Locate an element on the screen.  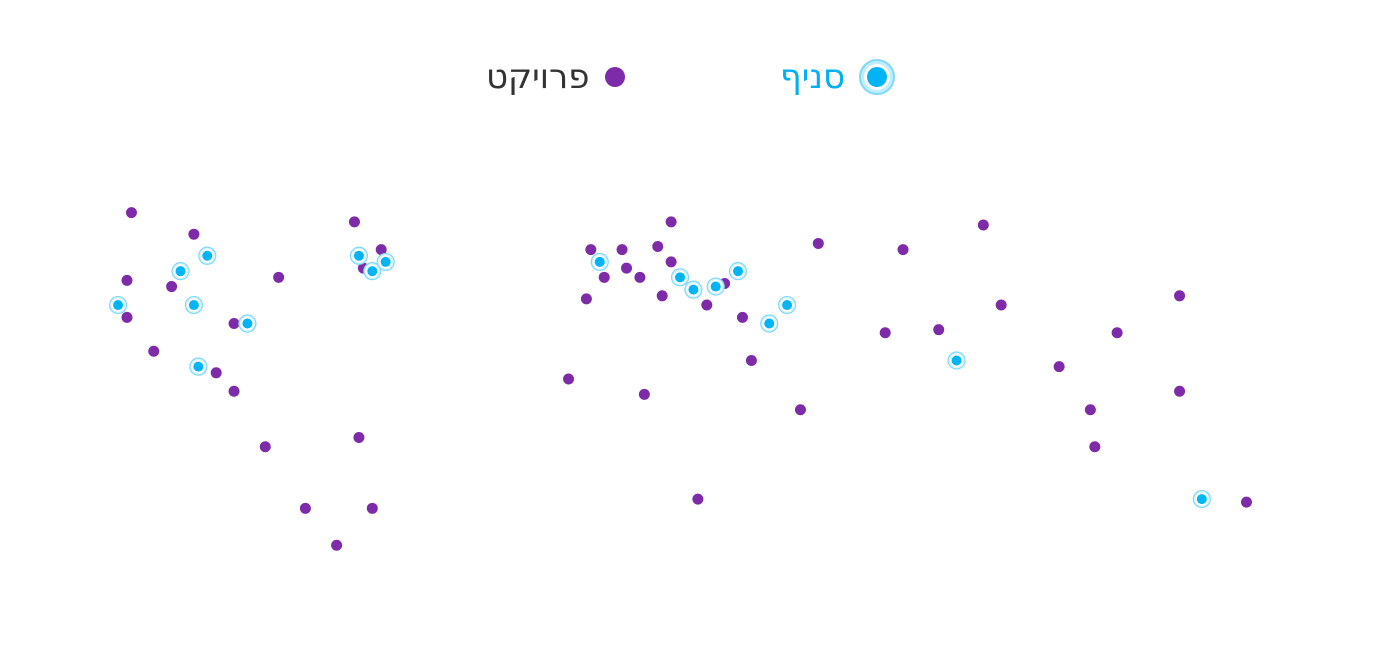
branch-marker-icon is located at coordinates (877, 77).